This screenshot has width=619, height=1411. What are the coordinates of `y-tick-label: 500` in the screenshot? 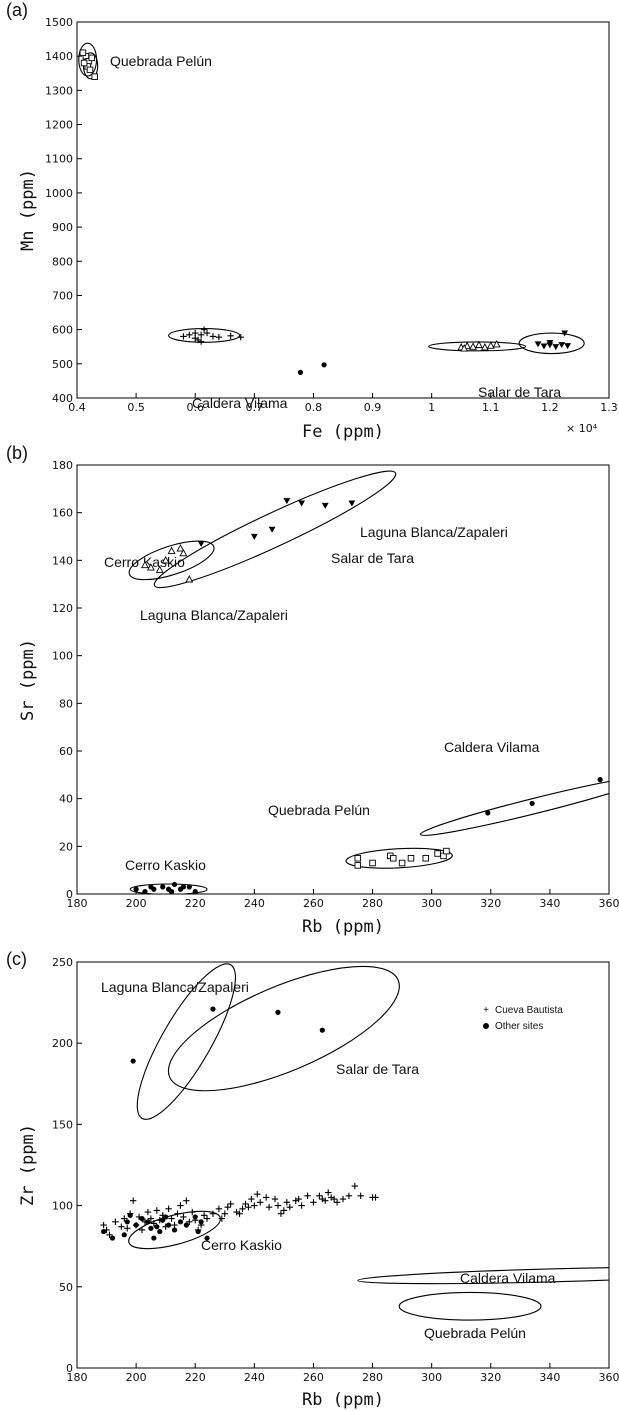 It's located at (62, 364).